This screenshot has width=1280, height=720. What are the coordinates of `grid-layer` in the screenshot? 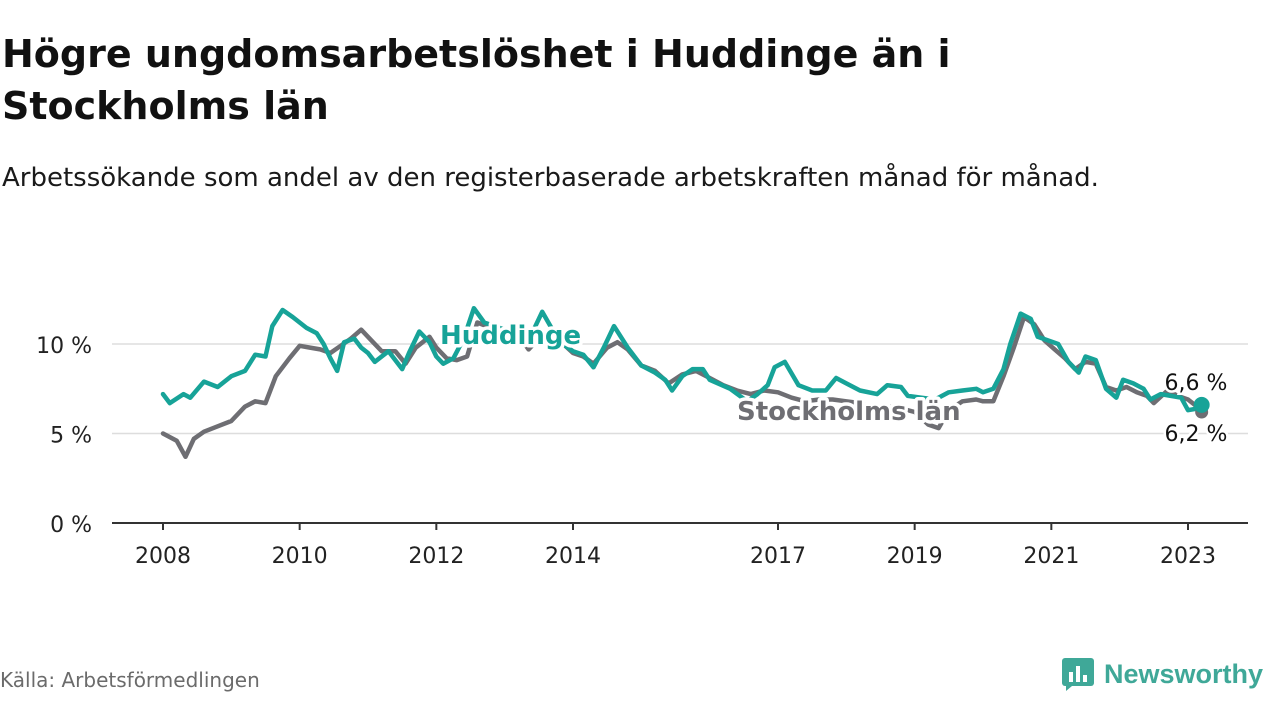 It's located at (680, 389).